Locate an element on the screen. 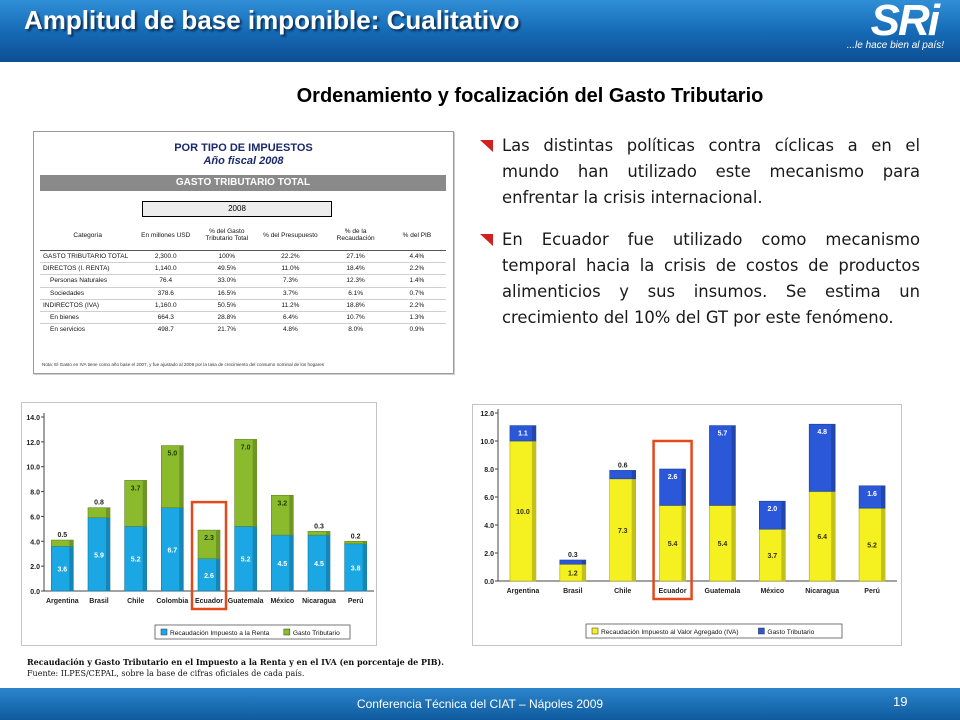 This screenshot has height=720, width=960. table-cell: 18.4% is located at coordinates (355, 268).